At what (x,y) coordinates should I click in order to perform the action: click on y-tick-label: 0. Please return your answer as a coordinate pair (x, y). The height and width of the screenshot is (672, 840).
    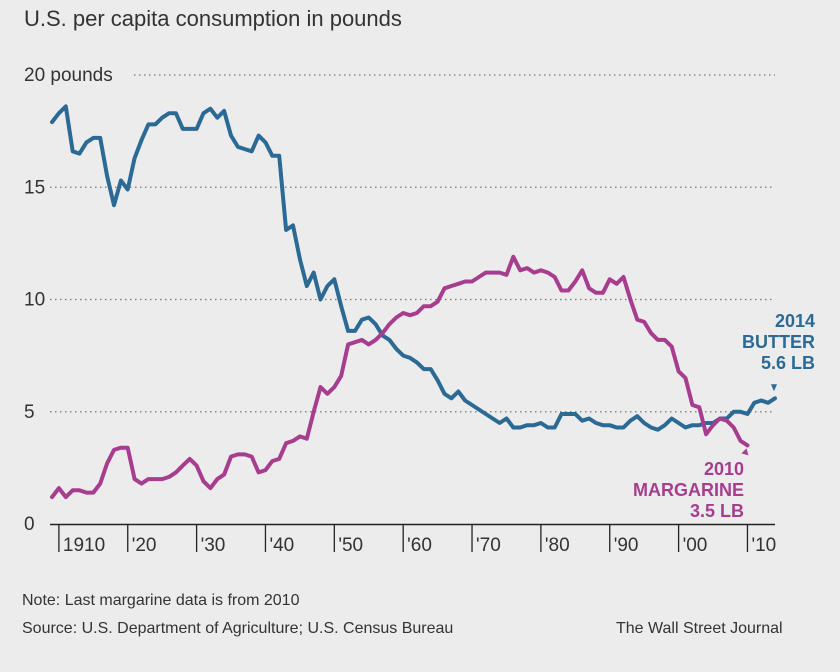
    Looking at the image, I should click on (29, 524).